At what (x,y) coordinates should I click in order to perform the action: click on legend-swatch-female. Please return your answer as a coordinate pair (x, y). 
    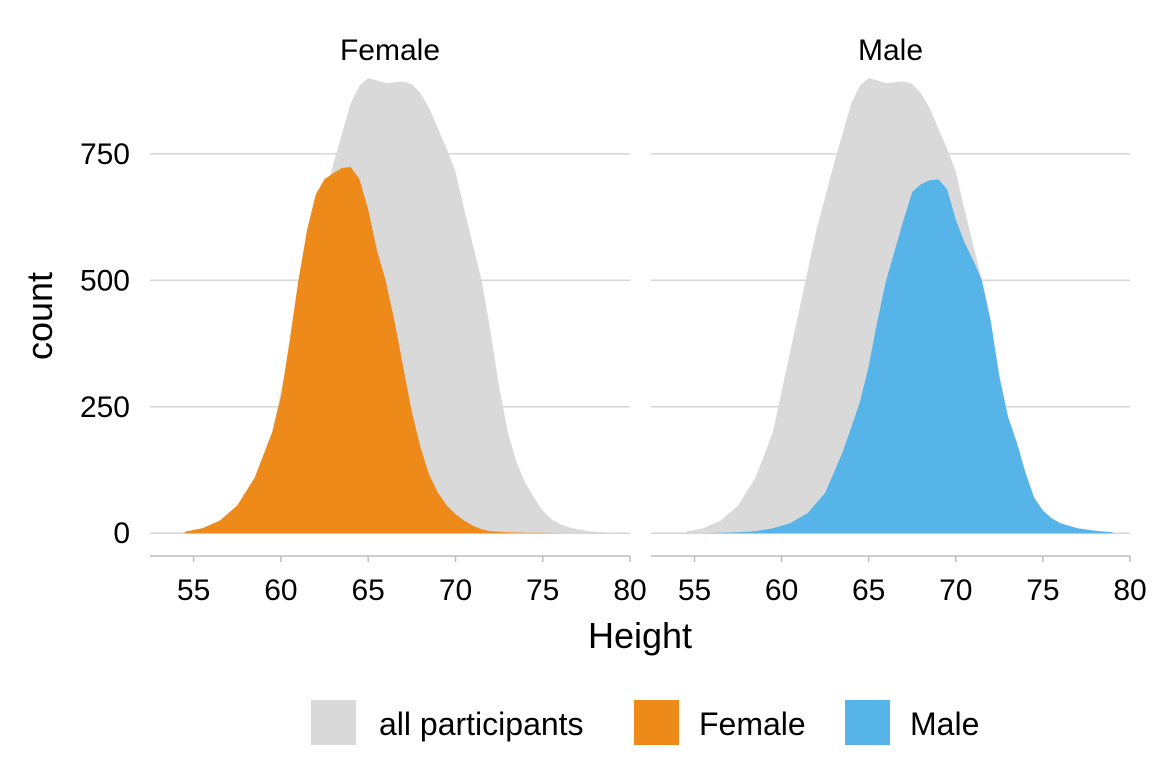
    Looking at the image, I should click on (656, 722).